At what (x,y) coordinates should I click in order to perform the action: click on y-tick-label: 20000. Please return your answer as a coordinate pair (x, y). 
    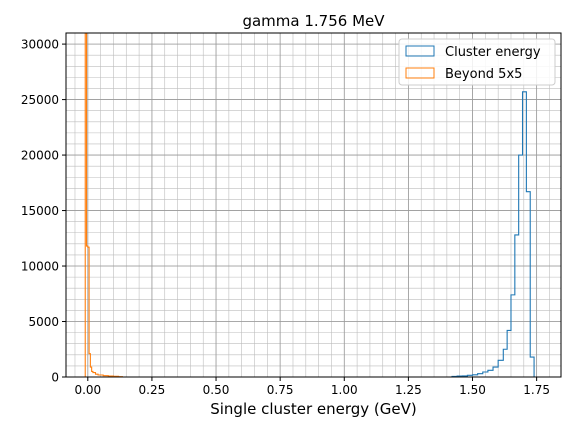
    Looking at the image, I should click on (40, 156).